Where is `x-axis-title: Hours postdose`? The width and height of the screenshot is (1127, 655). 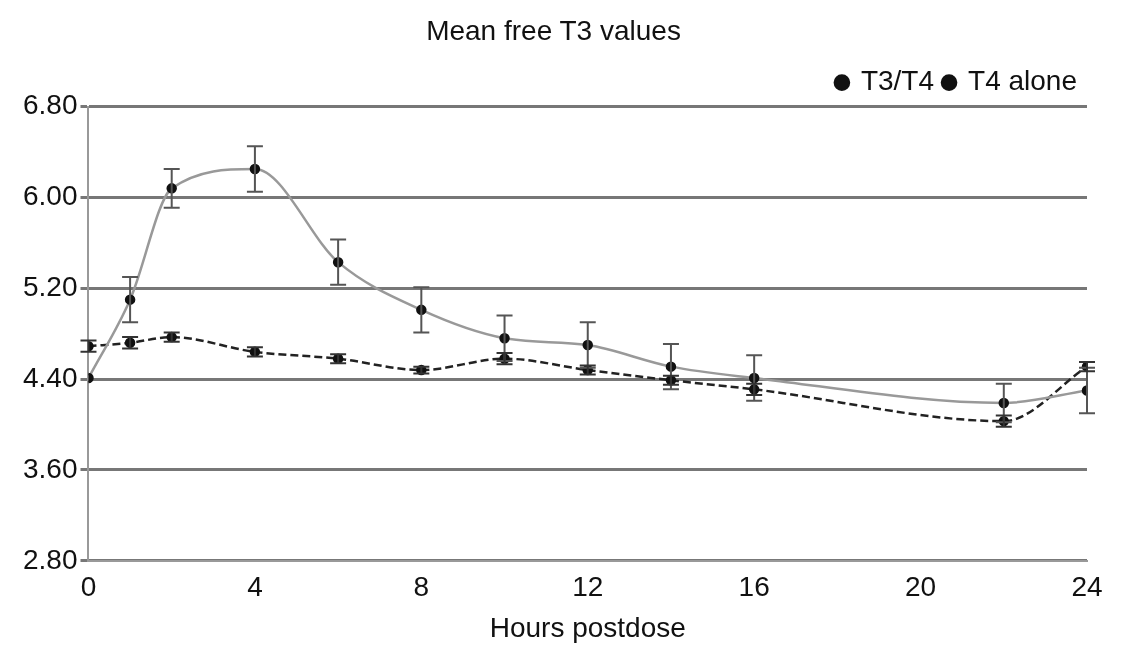
x-axis-title: Hours postdose is located at coordinates (587, 627).